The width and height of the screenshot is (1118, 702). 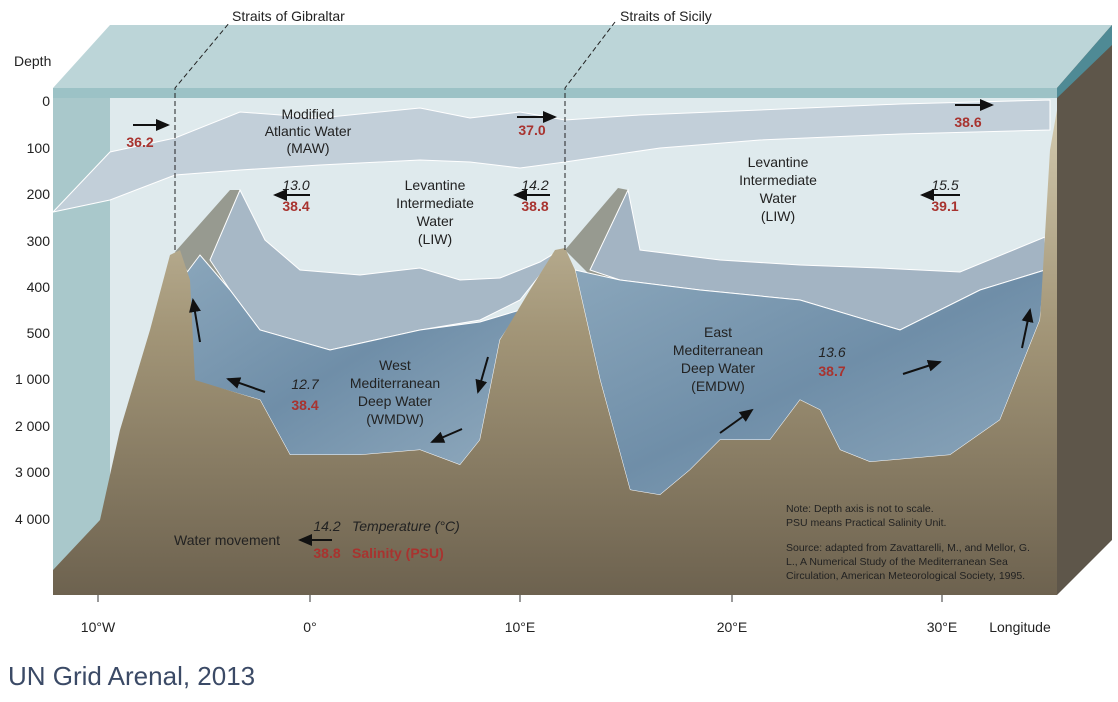 I want to click on legend-temperature-value: 14.2, so click(x=326, y=526).